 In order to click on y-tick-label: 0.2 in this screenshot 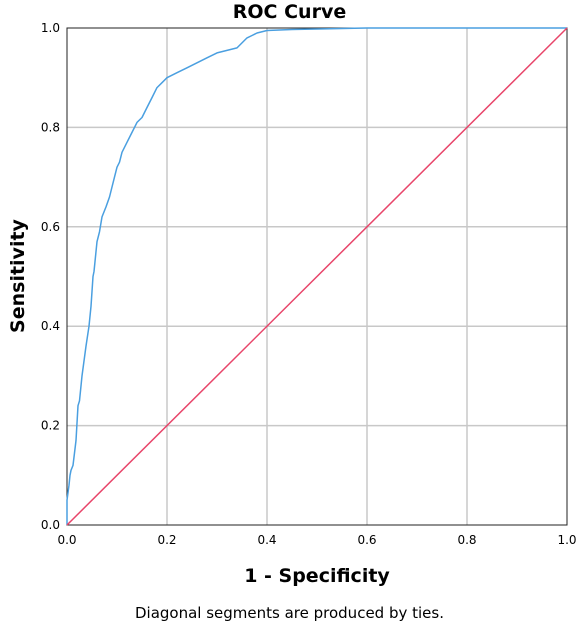, I will do `click(50, 426)`.